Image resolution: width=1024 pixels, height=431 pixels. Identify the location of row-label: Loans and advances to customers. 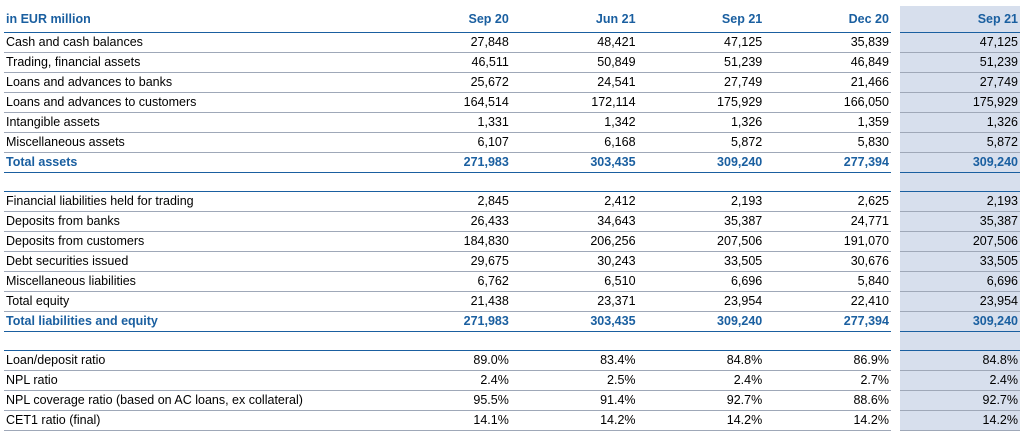
(194, 102).